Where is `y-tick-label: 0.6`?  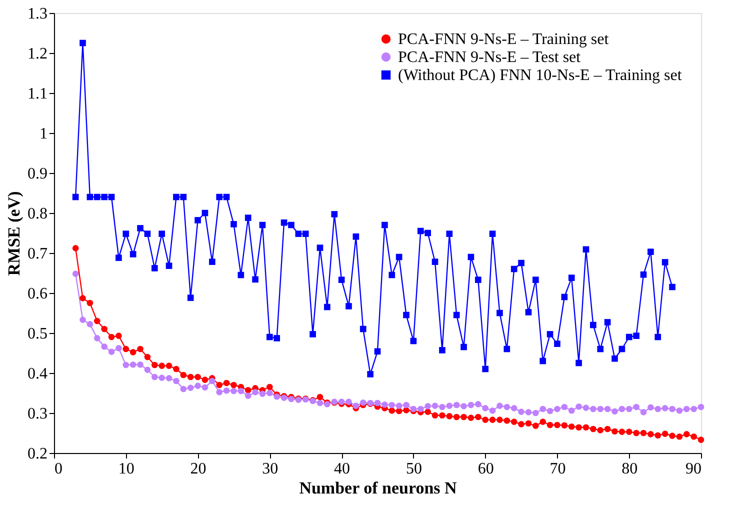 y-tick-label: 0.6 is located at coordinates (38, 294).